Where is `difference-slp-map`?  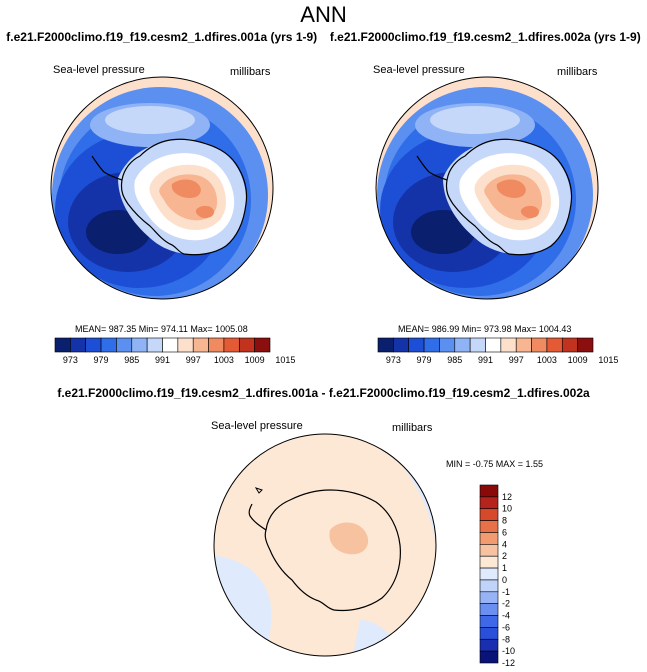
difference-slp-map is located at coordinates (325, 545).